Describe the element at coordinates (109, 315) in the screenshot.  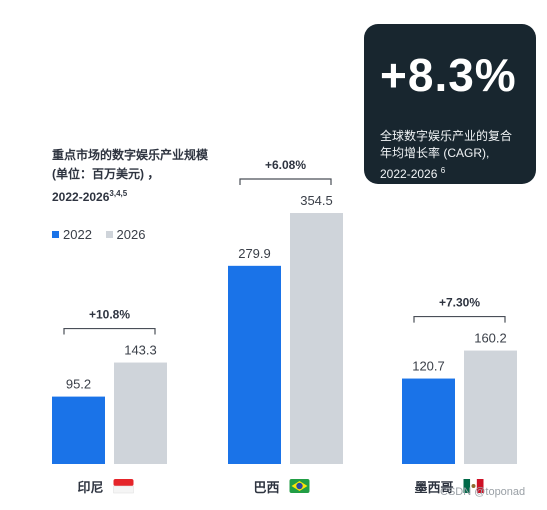
I see `growth-label-0: +10.8%` at that location.